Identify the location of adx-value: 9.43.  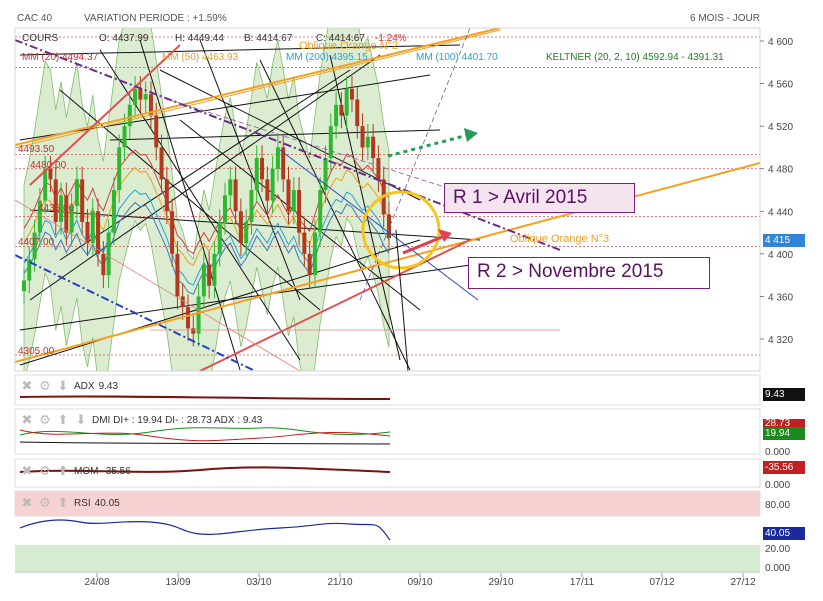
(108, 386).